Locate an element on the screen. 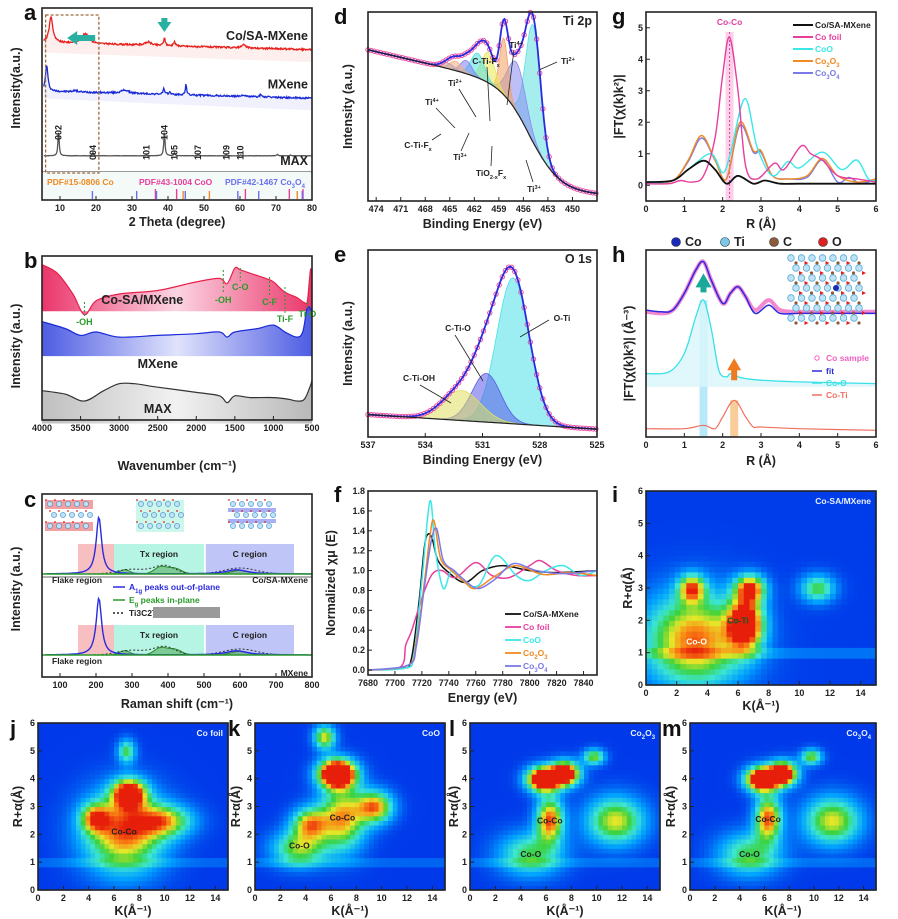 This screenshot has width=898, height=919. co-ti-highlight-band is located at coordinates (734, 418).